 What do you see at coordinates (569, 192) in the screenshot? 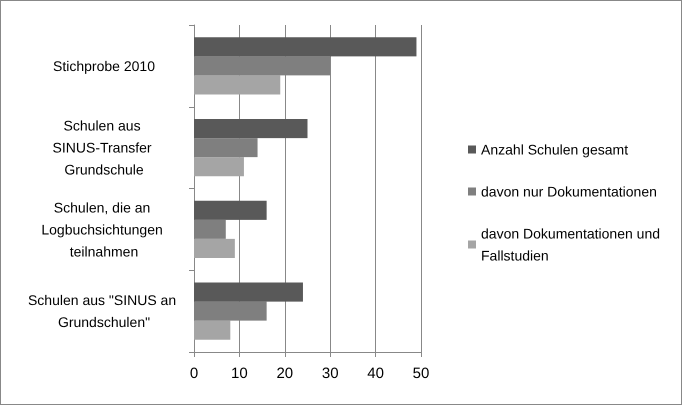
I see `legend-label: davon nur Dokumentationen` at bounding box center [569, 192].